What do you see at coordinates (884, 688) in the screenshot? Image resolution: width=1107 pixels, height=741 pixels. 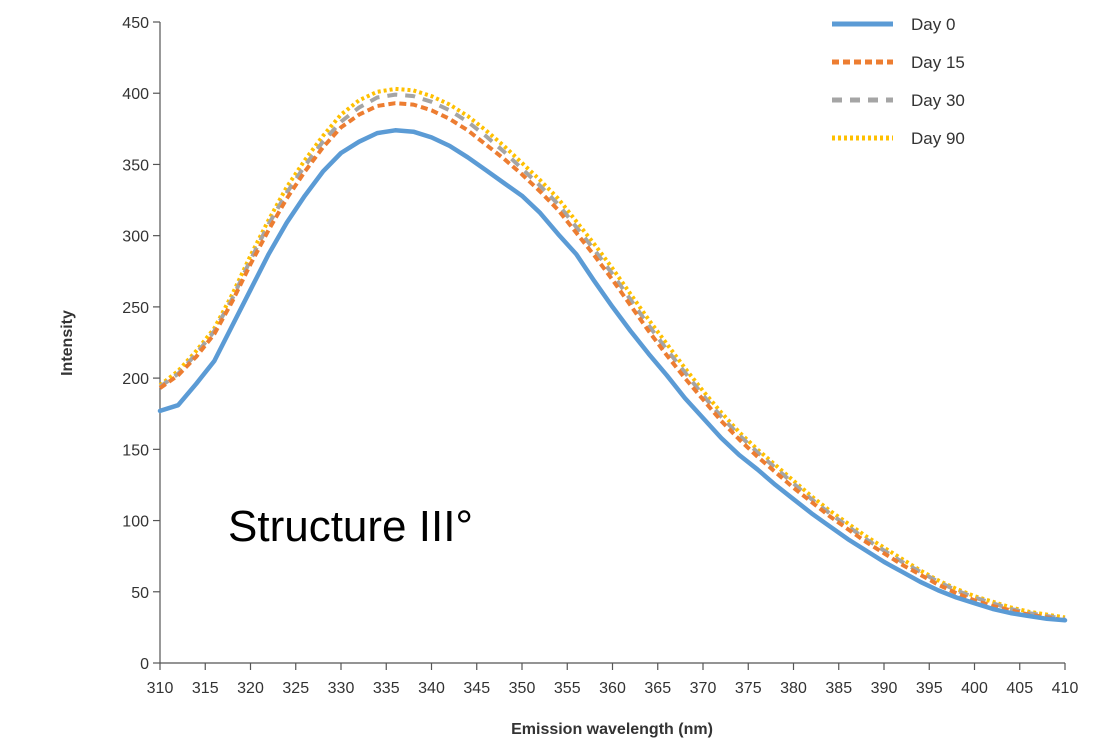 I see `x-tick-label: 390` at bounding box center [884, 688].